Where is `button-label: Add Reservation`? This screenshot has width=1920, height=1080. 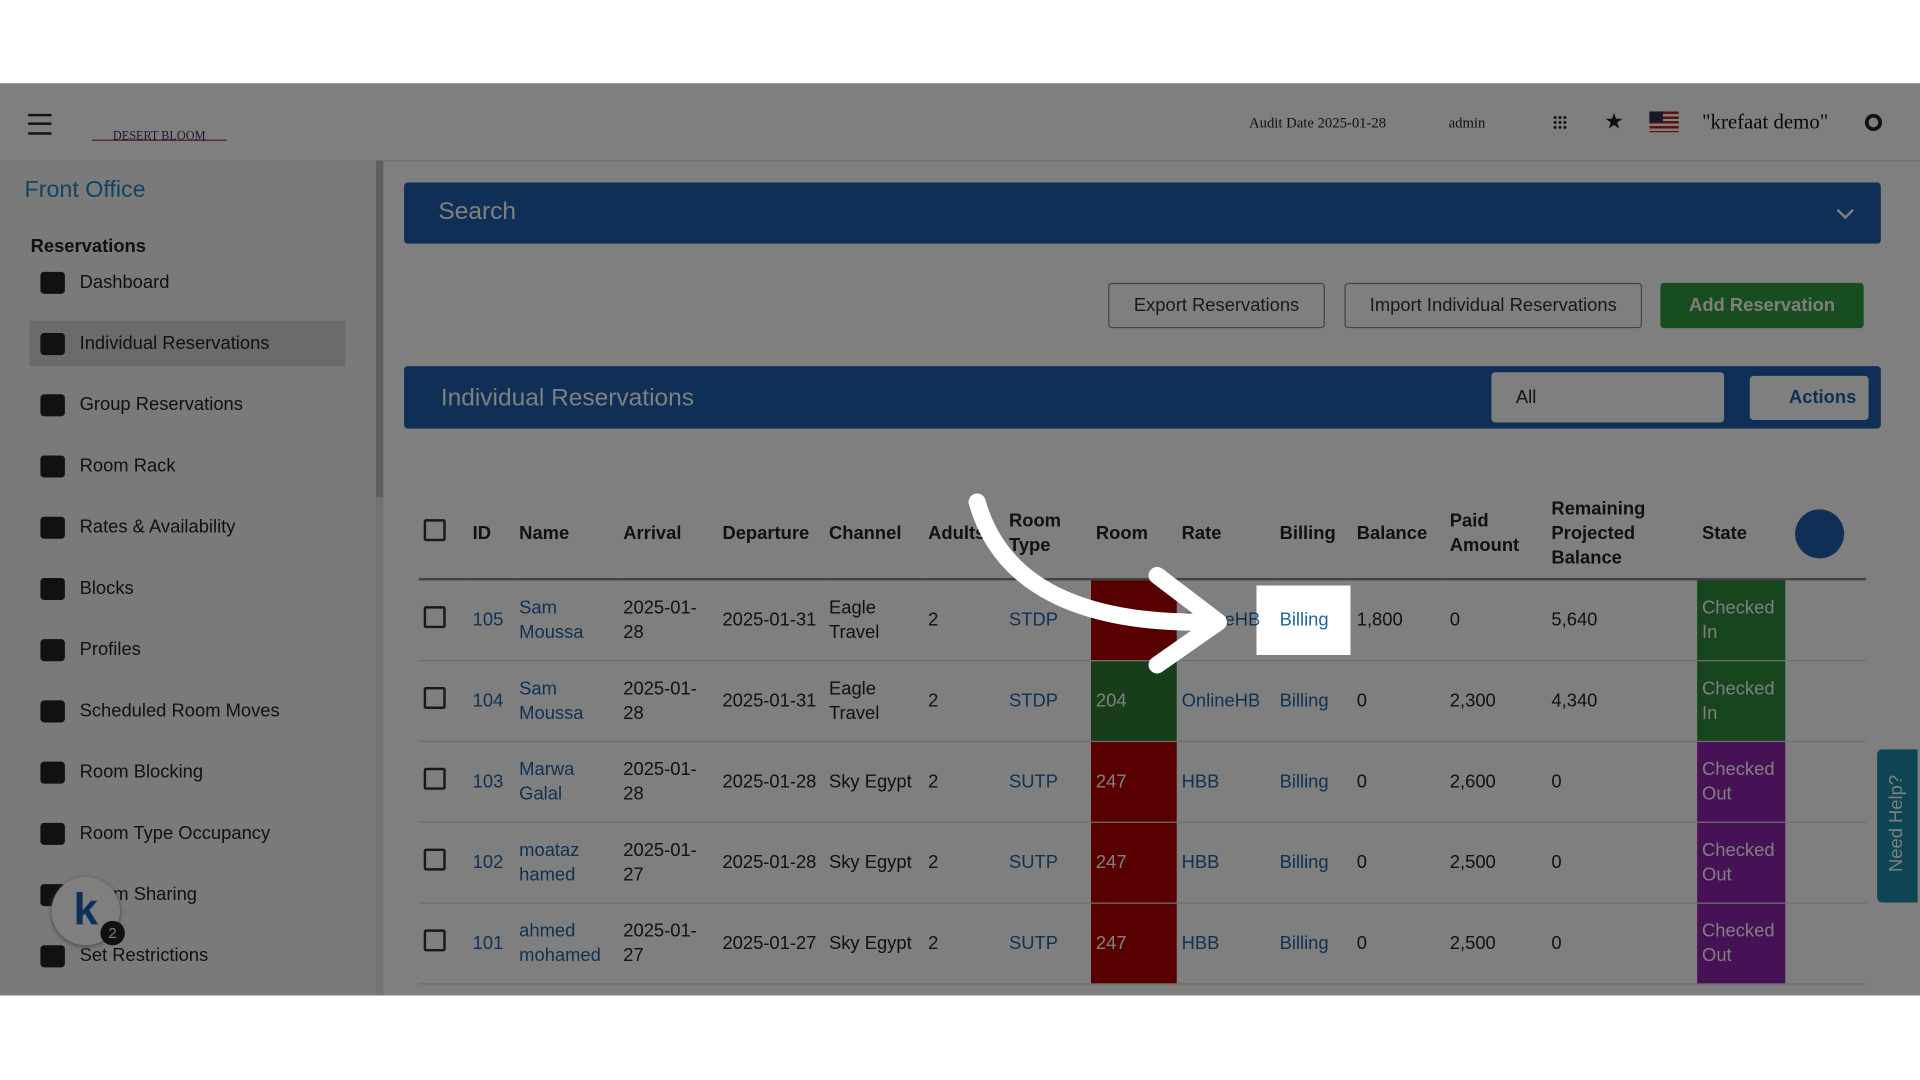 button-label: Add Reservation is located at coordinates (1762, 305).